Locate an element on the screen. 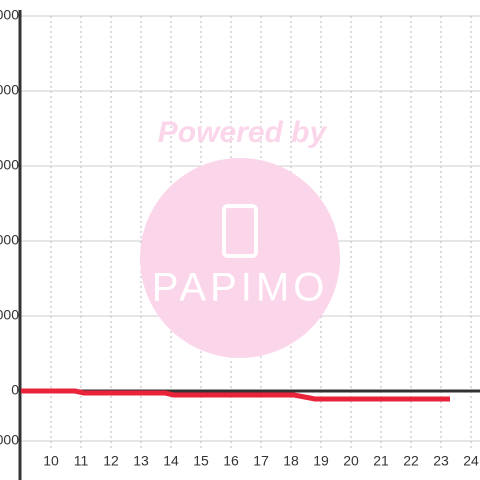 The width and height of the screenshot is (480, 480). x-tick-label: 23 is located at coordinates (441, 461).